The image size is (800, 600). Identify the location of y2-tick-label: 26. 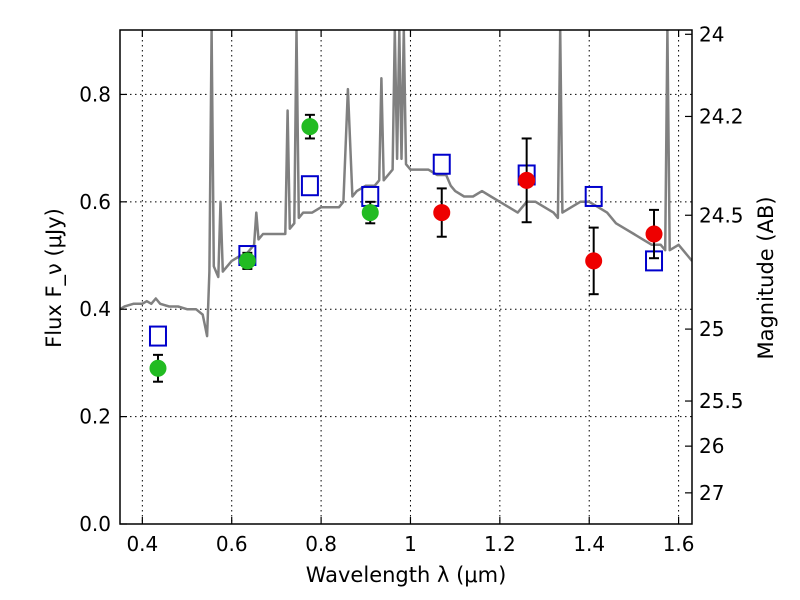
(711, 446).